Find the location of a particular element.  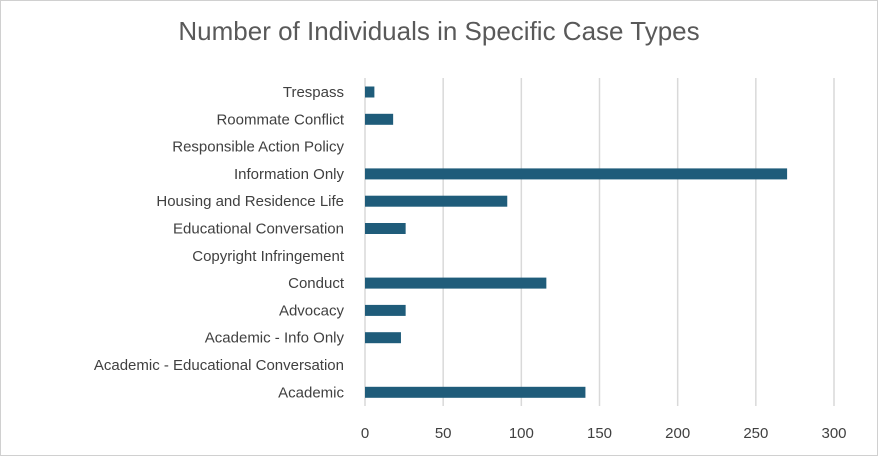

category-label: Academic is located at coordinates (311, 392).